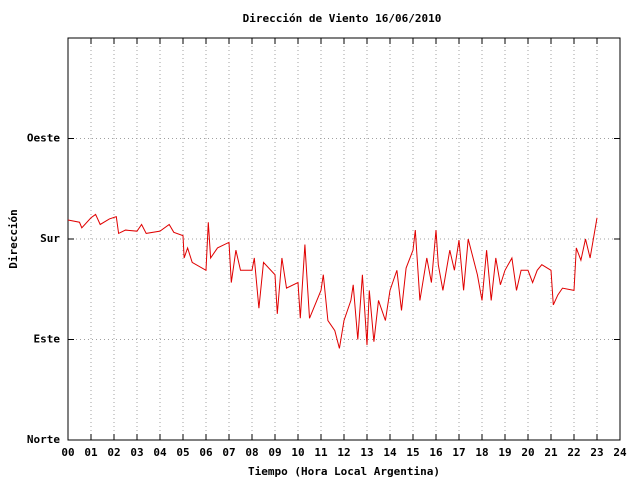 This screenshot has height=480, width=640. I want to click on x-axis-label: Tiempo (Hora Local Argentina), so click(344, 471).